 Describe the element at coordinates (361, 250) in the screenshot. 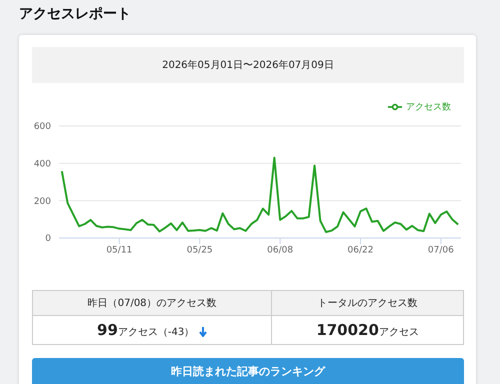

I see `x-tick-label: 06/22` at that location.